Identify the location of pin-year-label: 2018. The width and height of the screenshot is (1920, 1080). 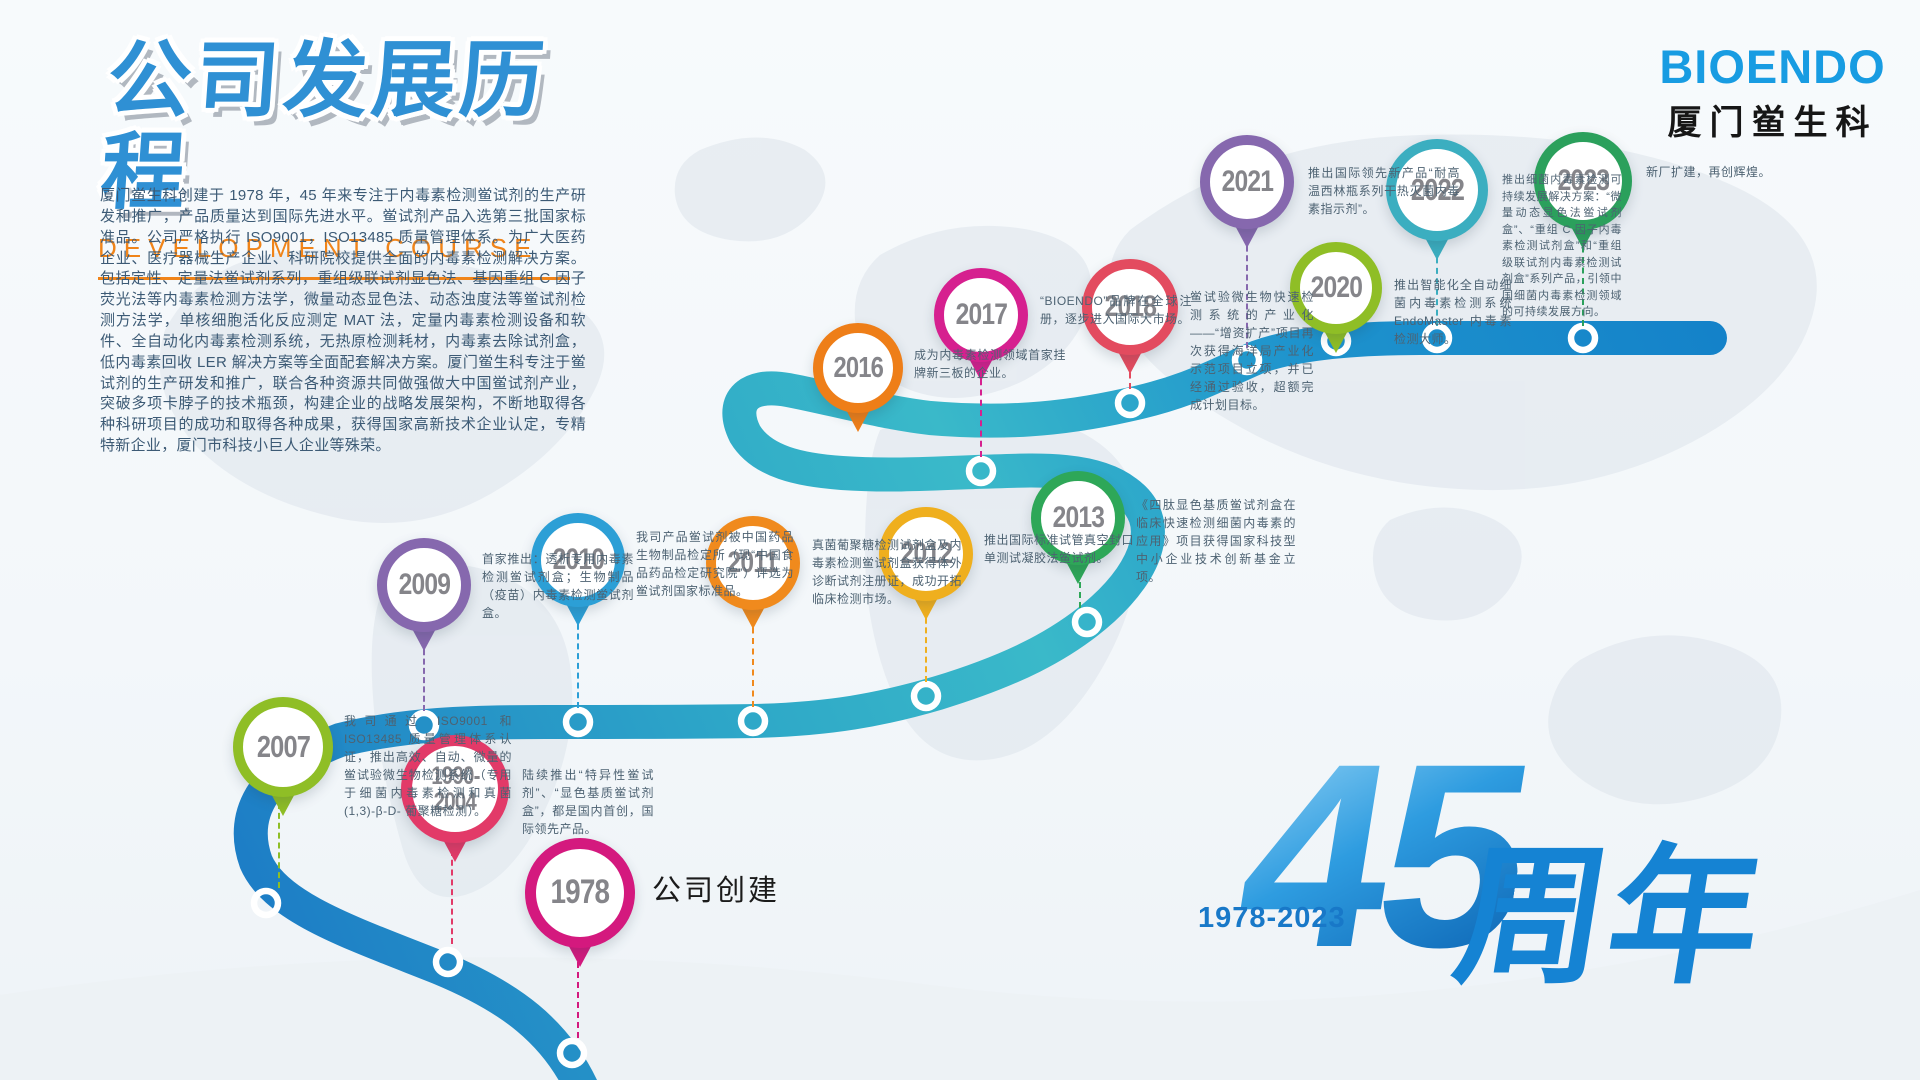
(1130, 307).